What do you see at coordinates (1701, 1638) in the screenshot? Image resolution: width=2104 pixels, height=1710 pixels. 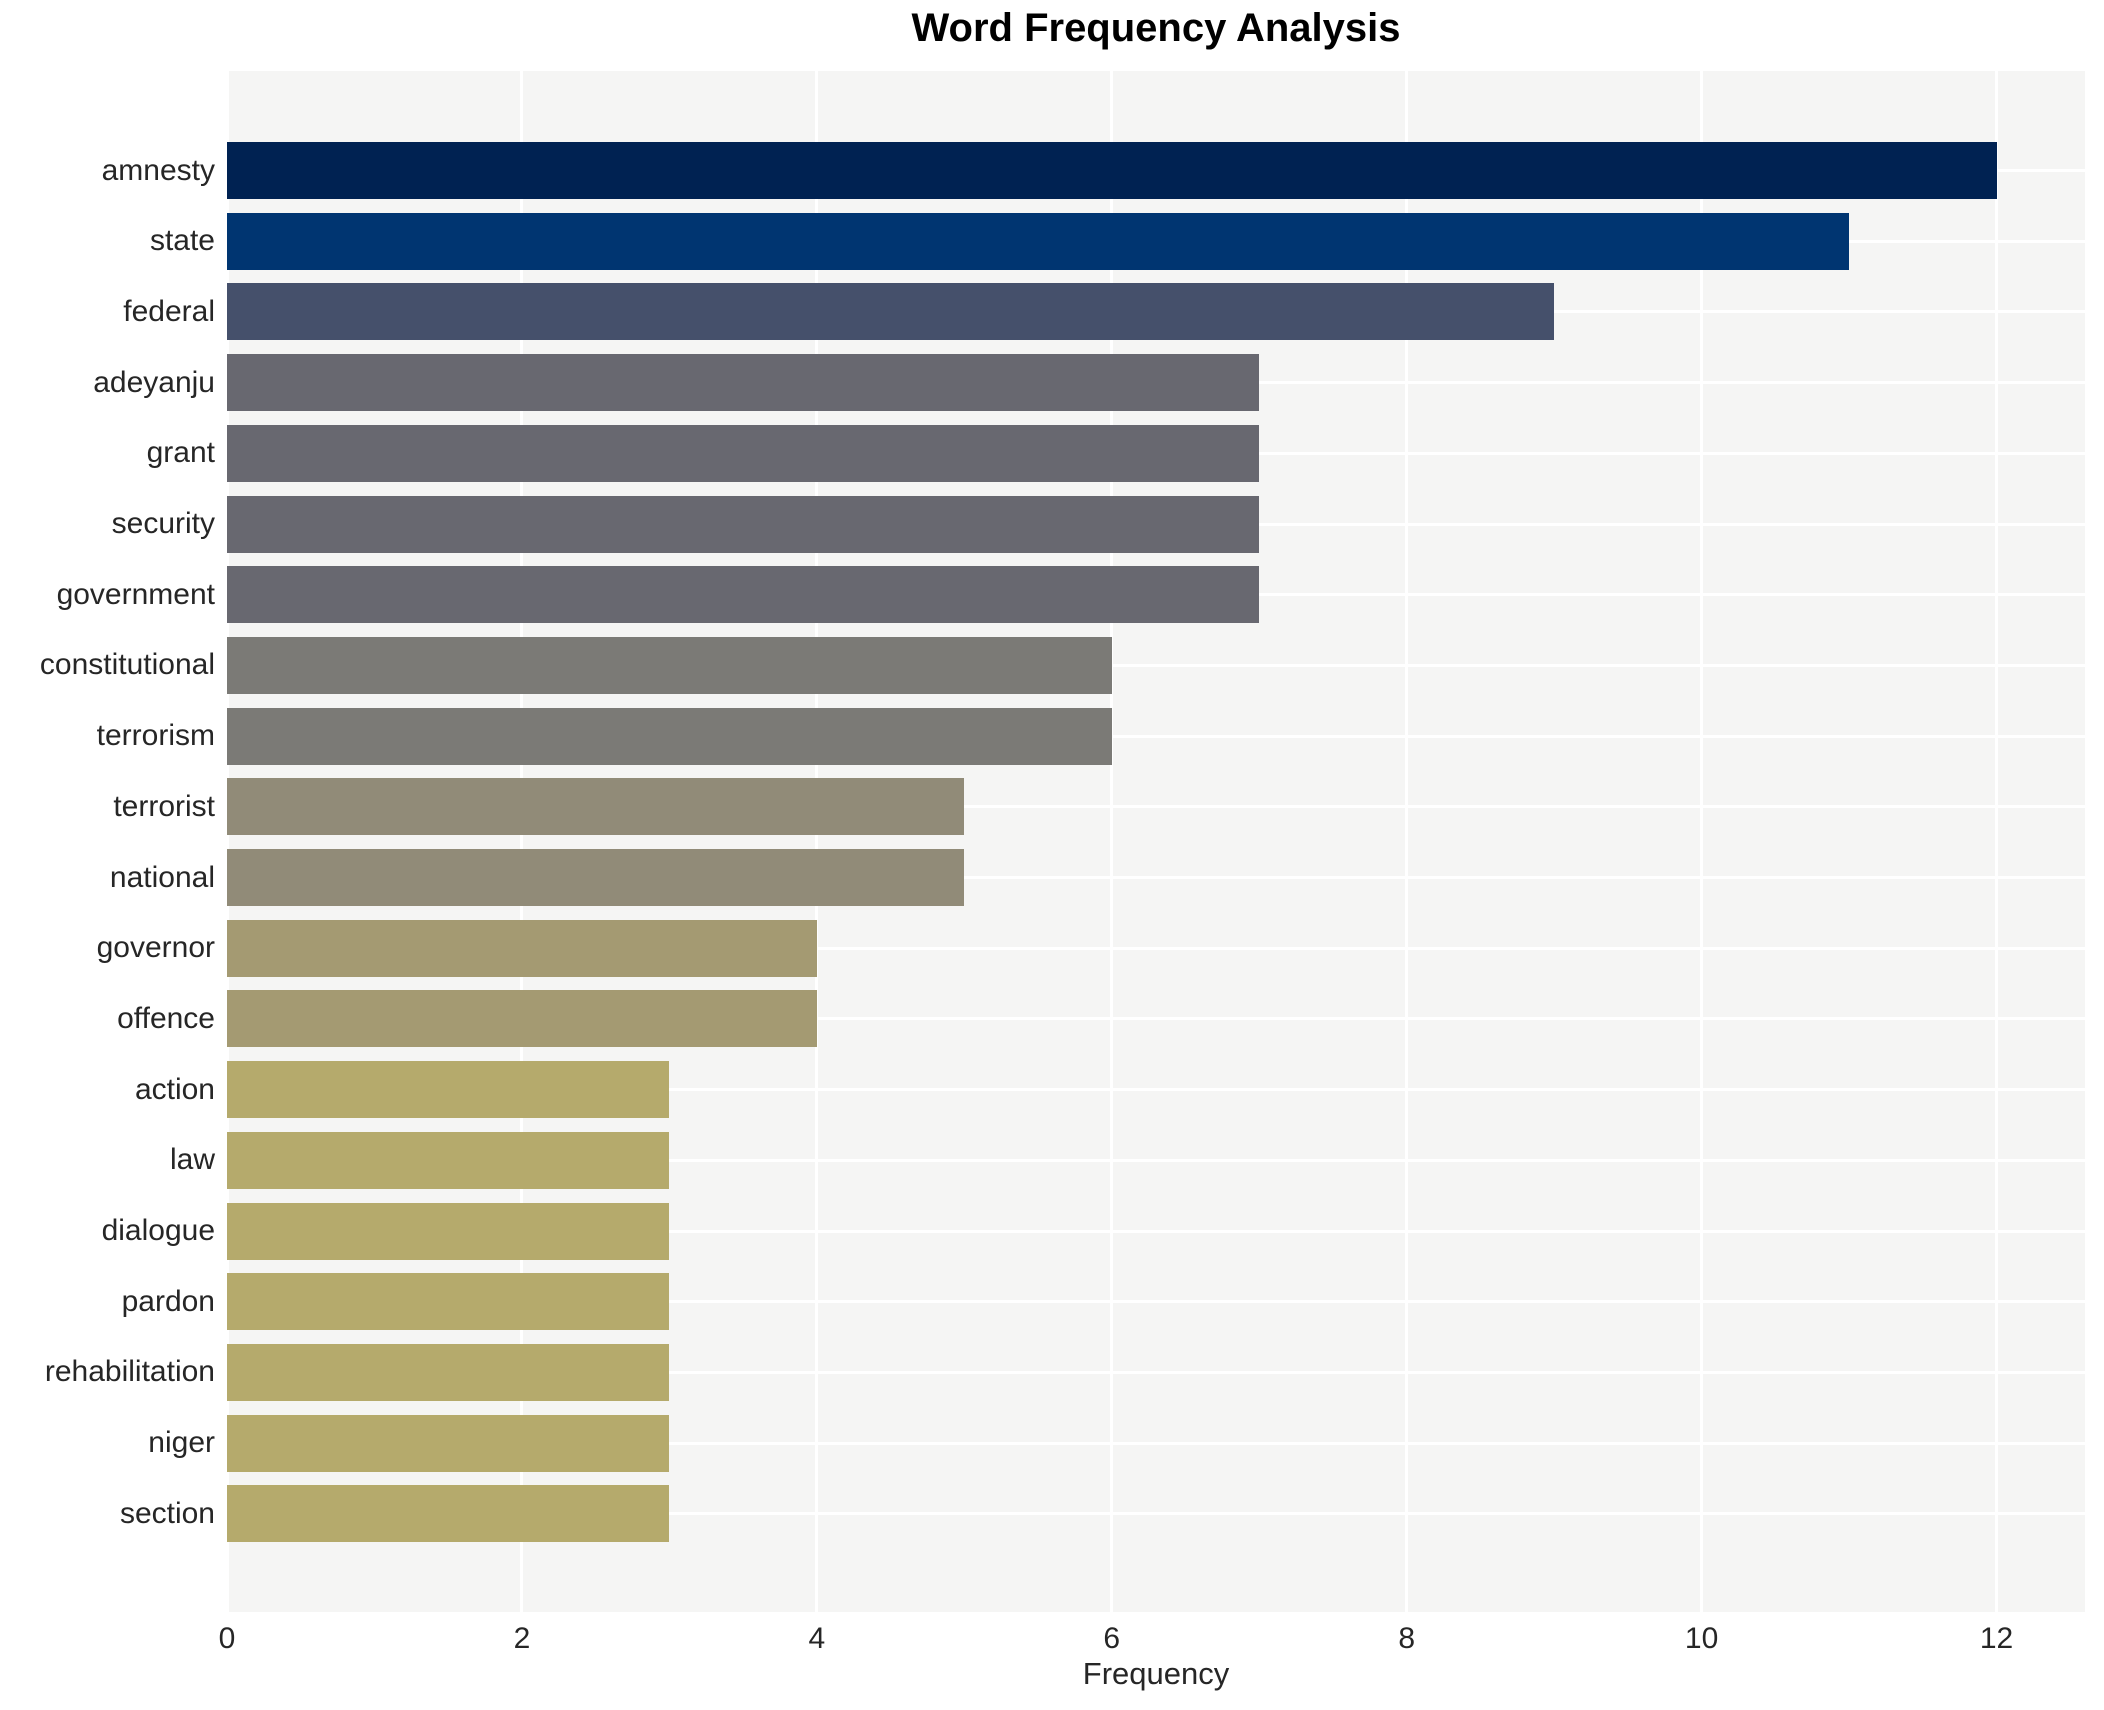 I see `x-tick-label: 10` at bounding box center [1701, 1638].